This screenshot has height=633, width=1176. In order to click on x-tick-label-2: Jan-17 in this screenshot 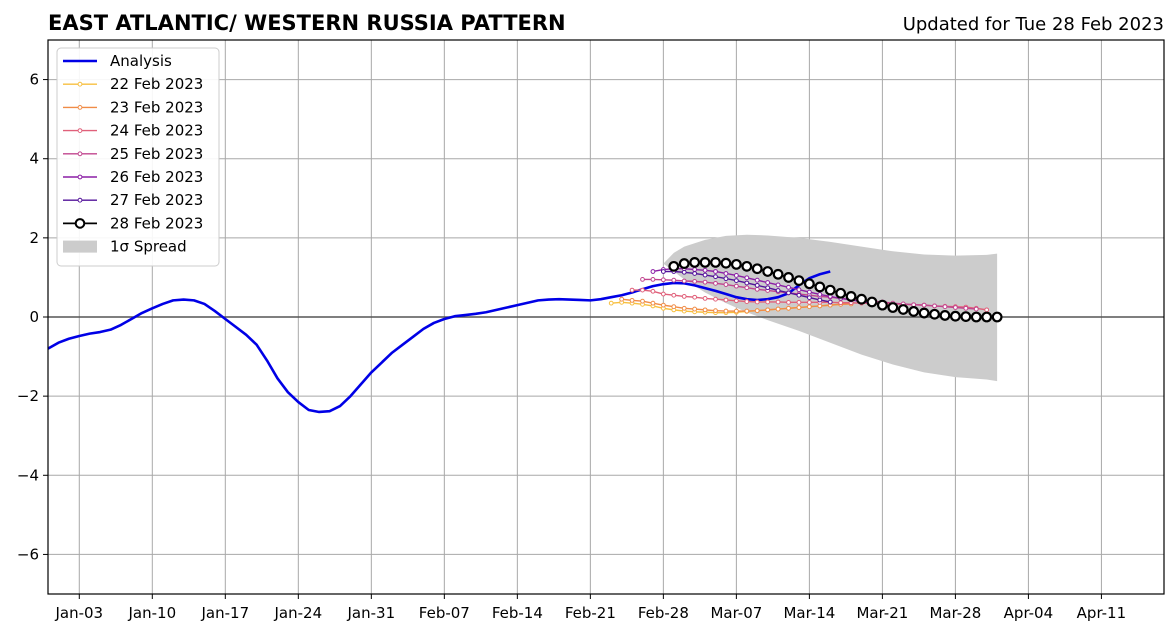, I will do `click(224, 613)`.